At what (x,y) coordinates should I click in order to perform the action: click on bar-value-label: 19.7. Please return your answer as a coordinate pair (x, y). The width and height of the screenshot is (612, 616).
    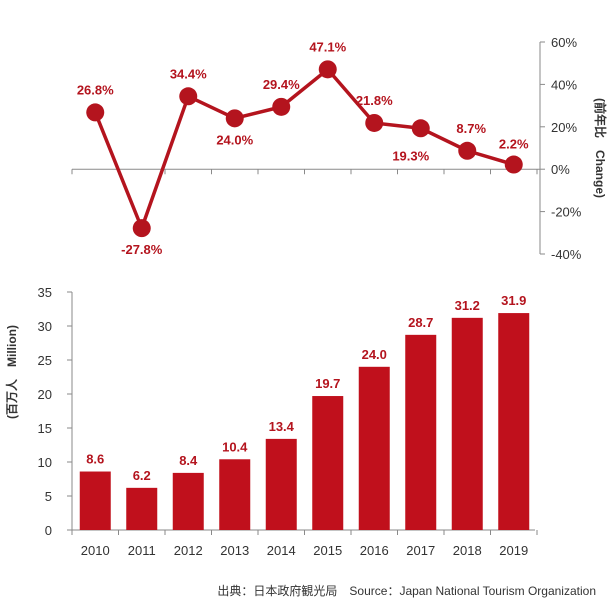
    Looking at the image, I should click on (327, 383).